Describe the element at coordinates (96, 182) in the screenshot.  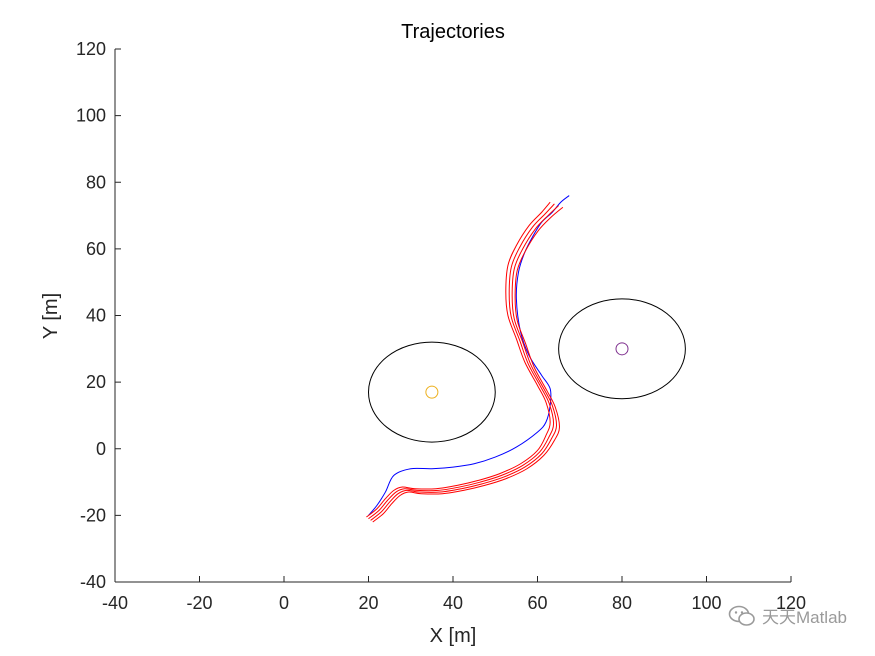
I see `y-tick-label: 80` at that location.